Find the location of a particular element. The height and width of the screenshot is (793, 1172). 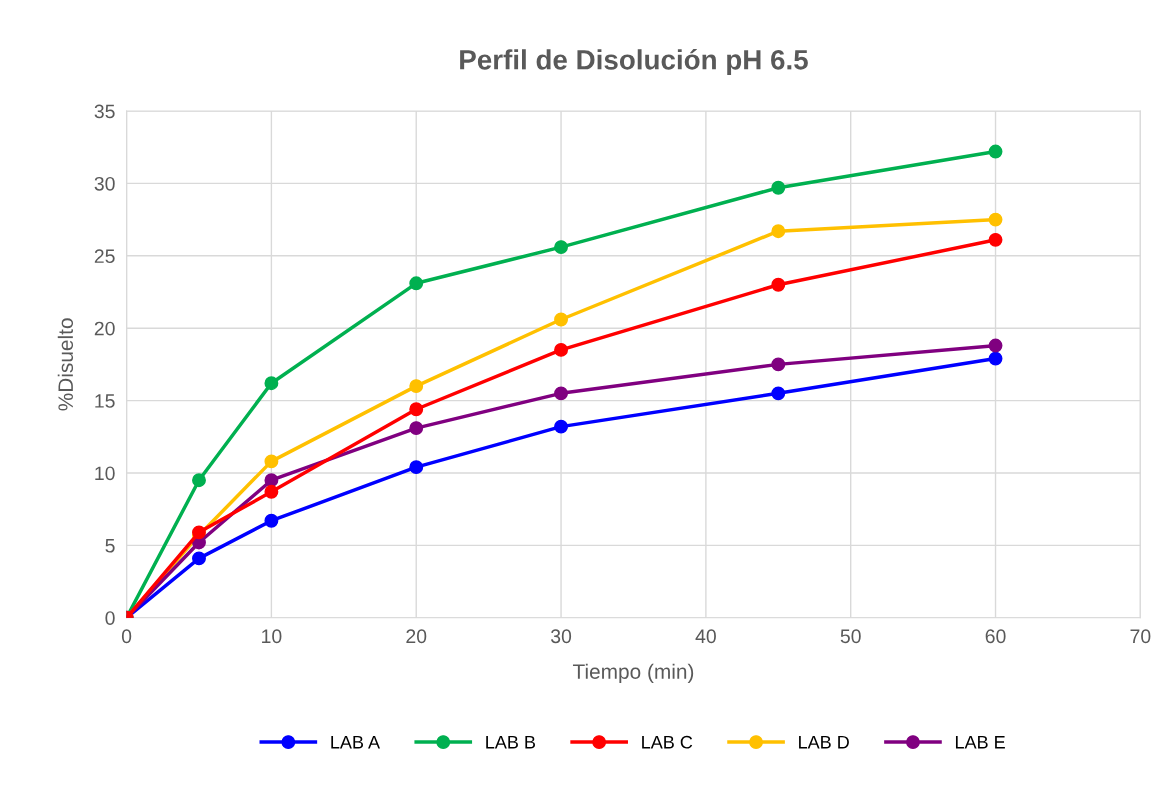

legend-label: LAB D is located at coordinates (824, 742).